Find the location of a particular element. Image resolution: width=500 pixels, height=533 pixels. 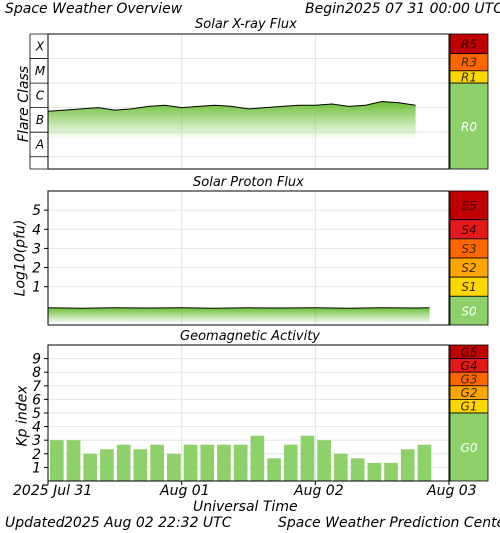

updated-date: 2025 Aug 02 22:32 UTC is located at coordinates (148, 523).